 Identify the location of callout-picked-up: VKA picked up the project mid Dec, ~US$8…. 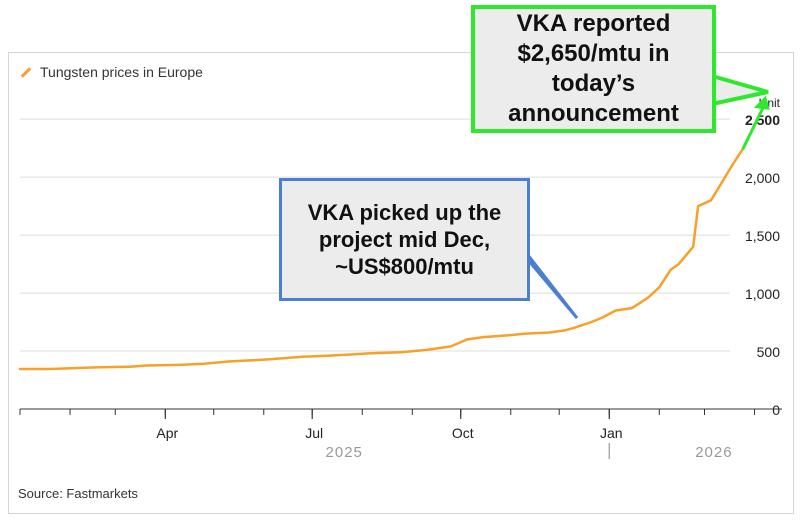
(404, 239).